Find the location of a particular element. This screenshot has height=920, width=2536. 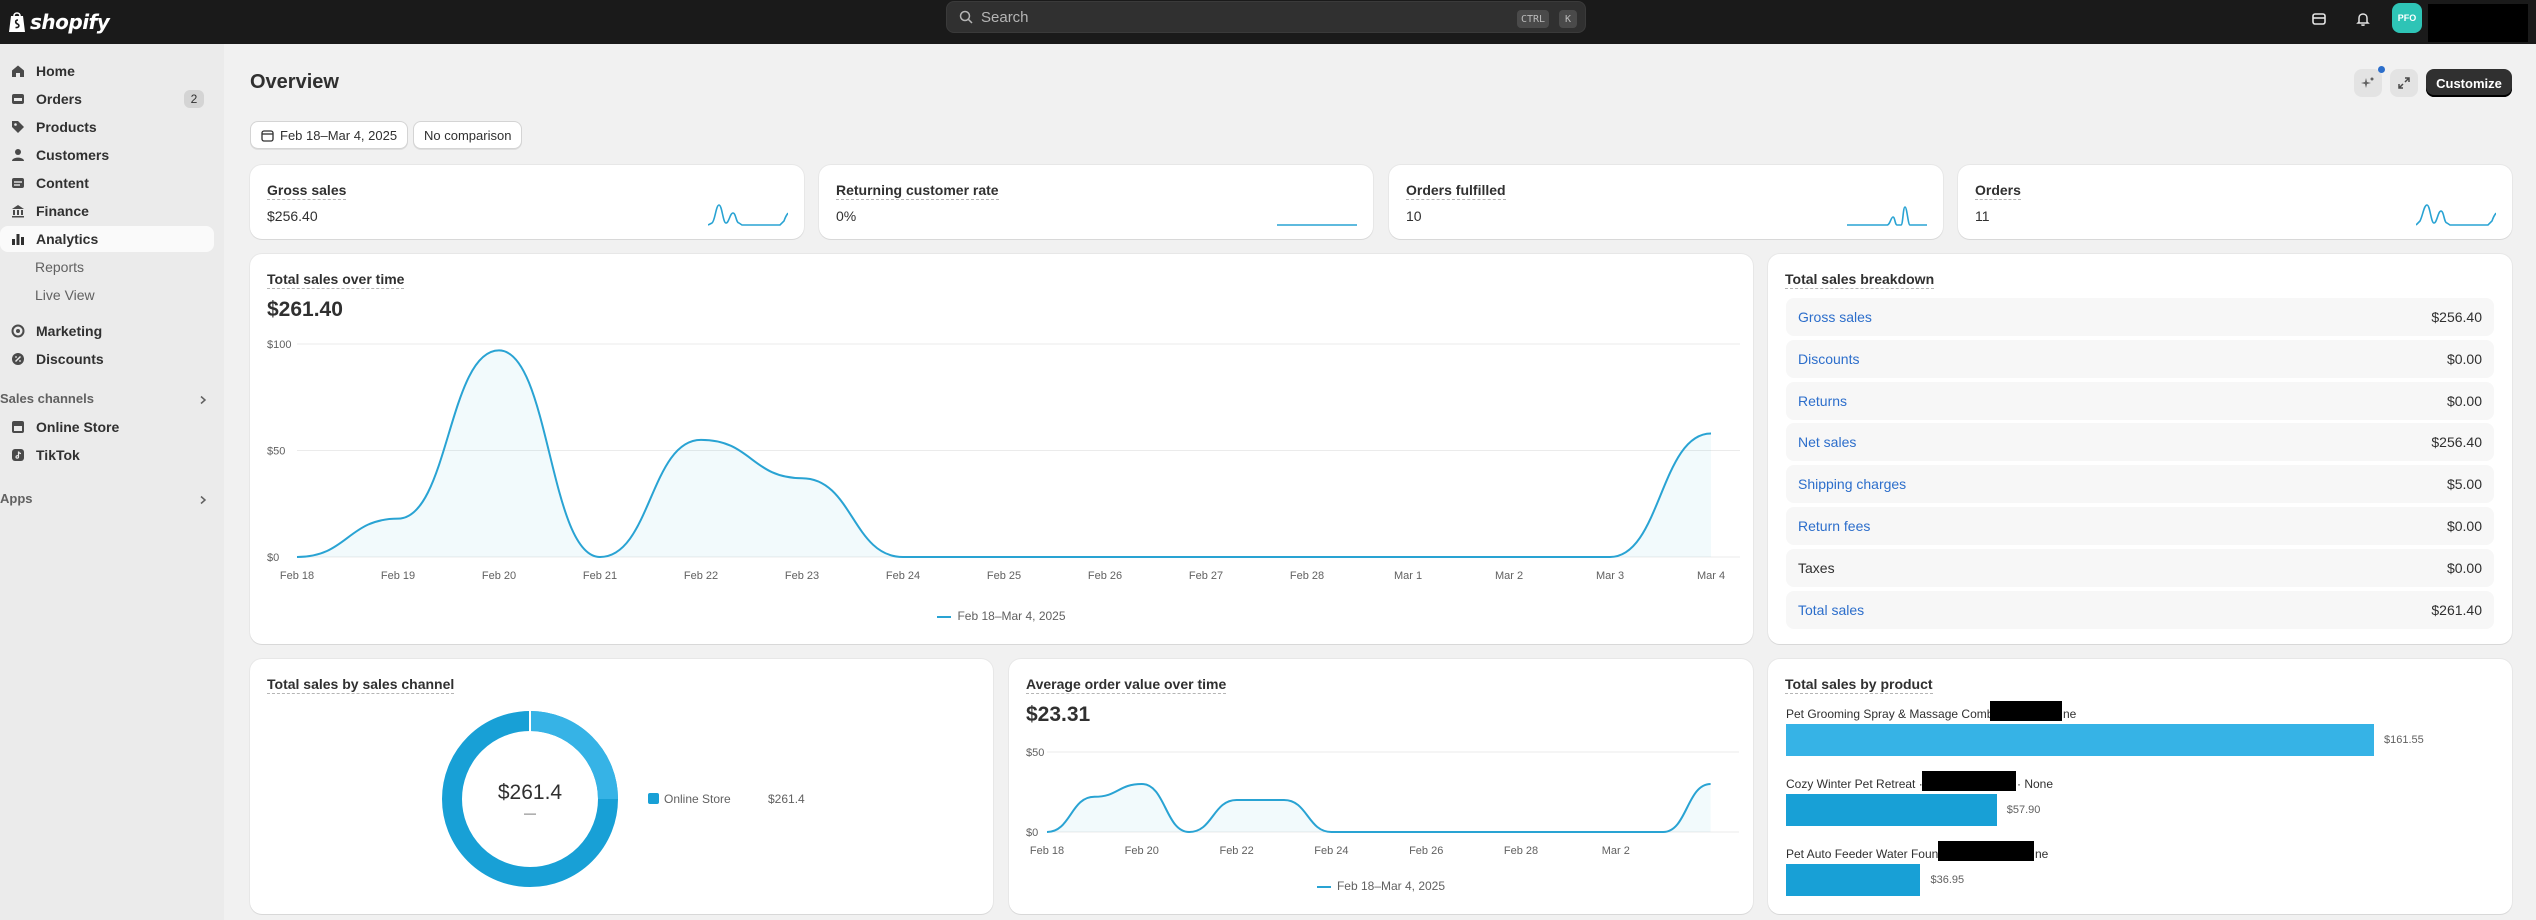

product-label: Pet Grooming Spray & Massage Comb · ne is located at coordinates (1931, 714).